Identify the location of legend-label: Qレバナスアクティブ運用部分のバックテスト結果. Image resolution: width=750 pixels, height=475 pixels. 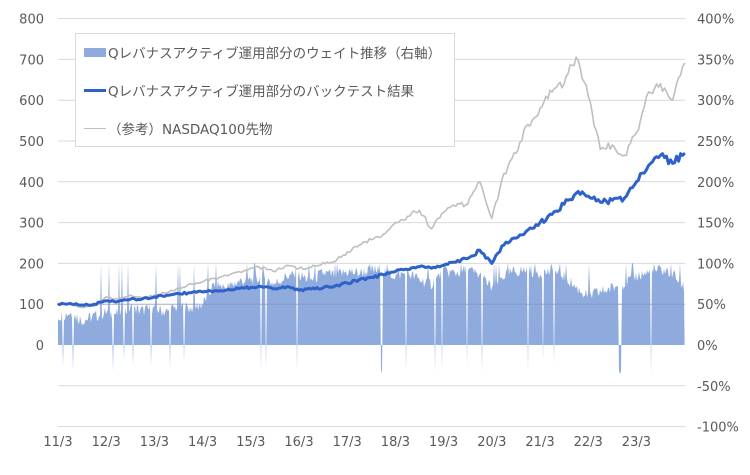
(261, 92).